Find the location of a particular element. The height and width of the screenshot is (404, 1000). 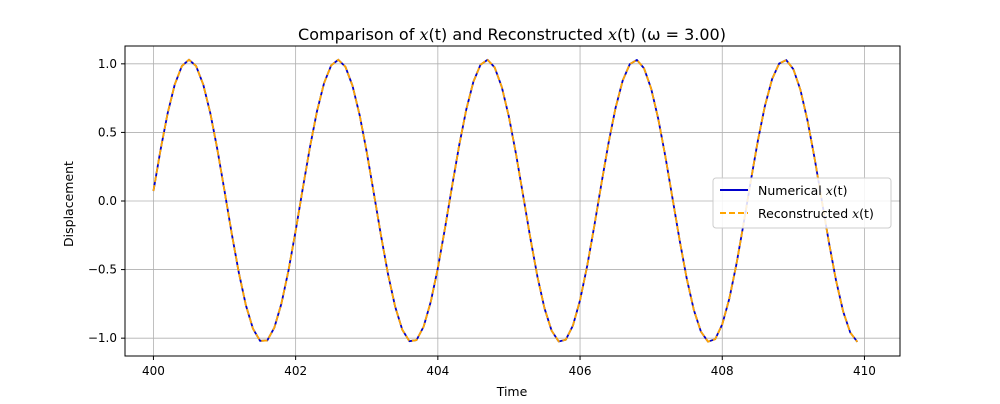

y-tick-label: 0.5 is located at coordinates (107, 132).